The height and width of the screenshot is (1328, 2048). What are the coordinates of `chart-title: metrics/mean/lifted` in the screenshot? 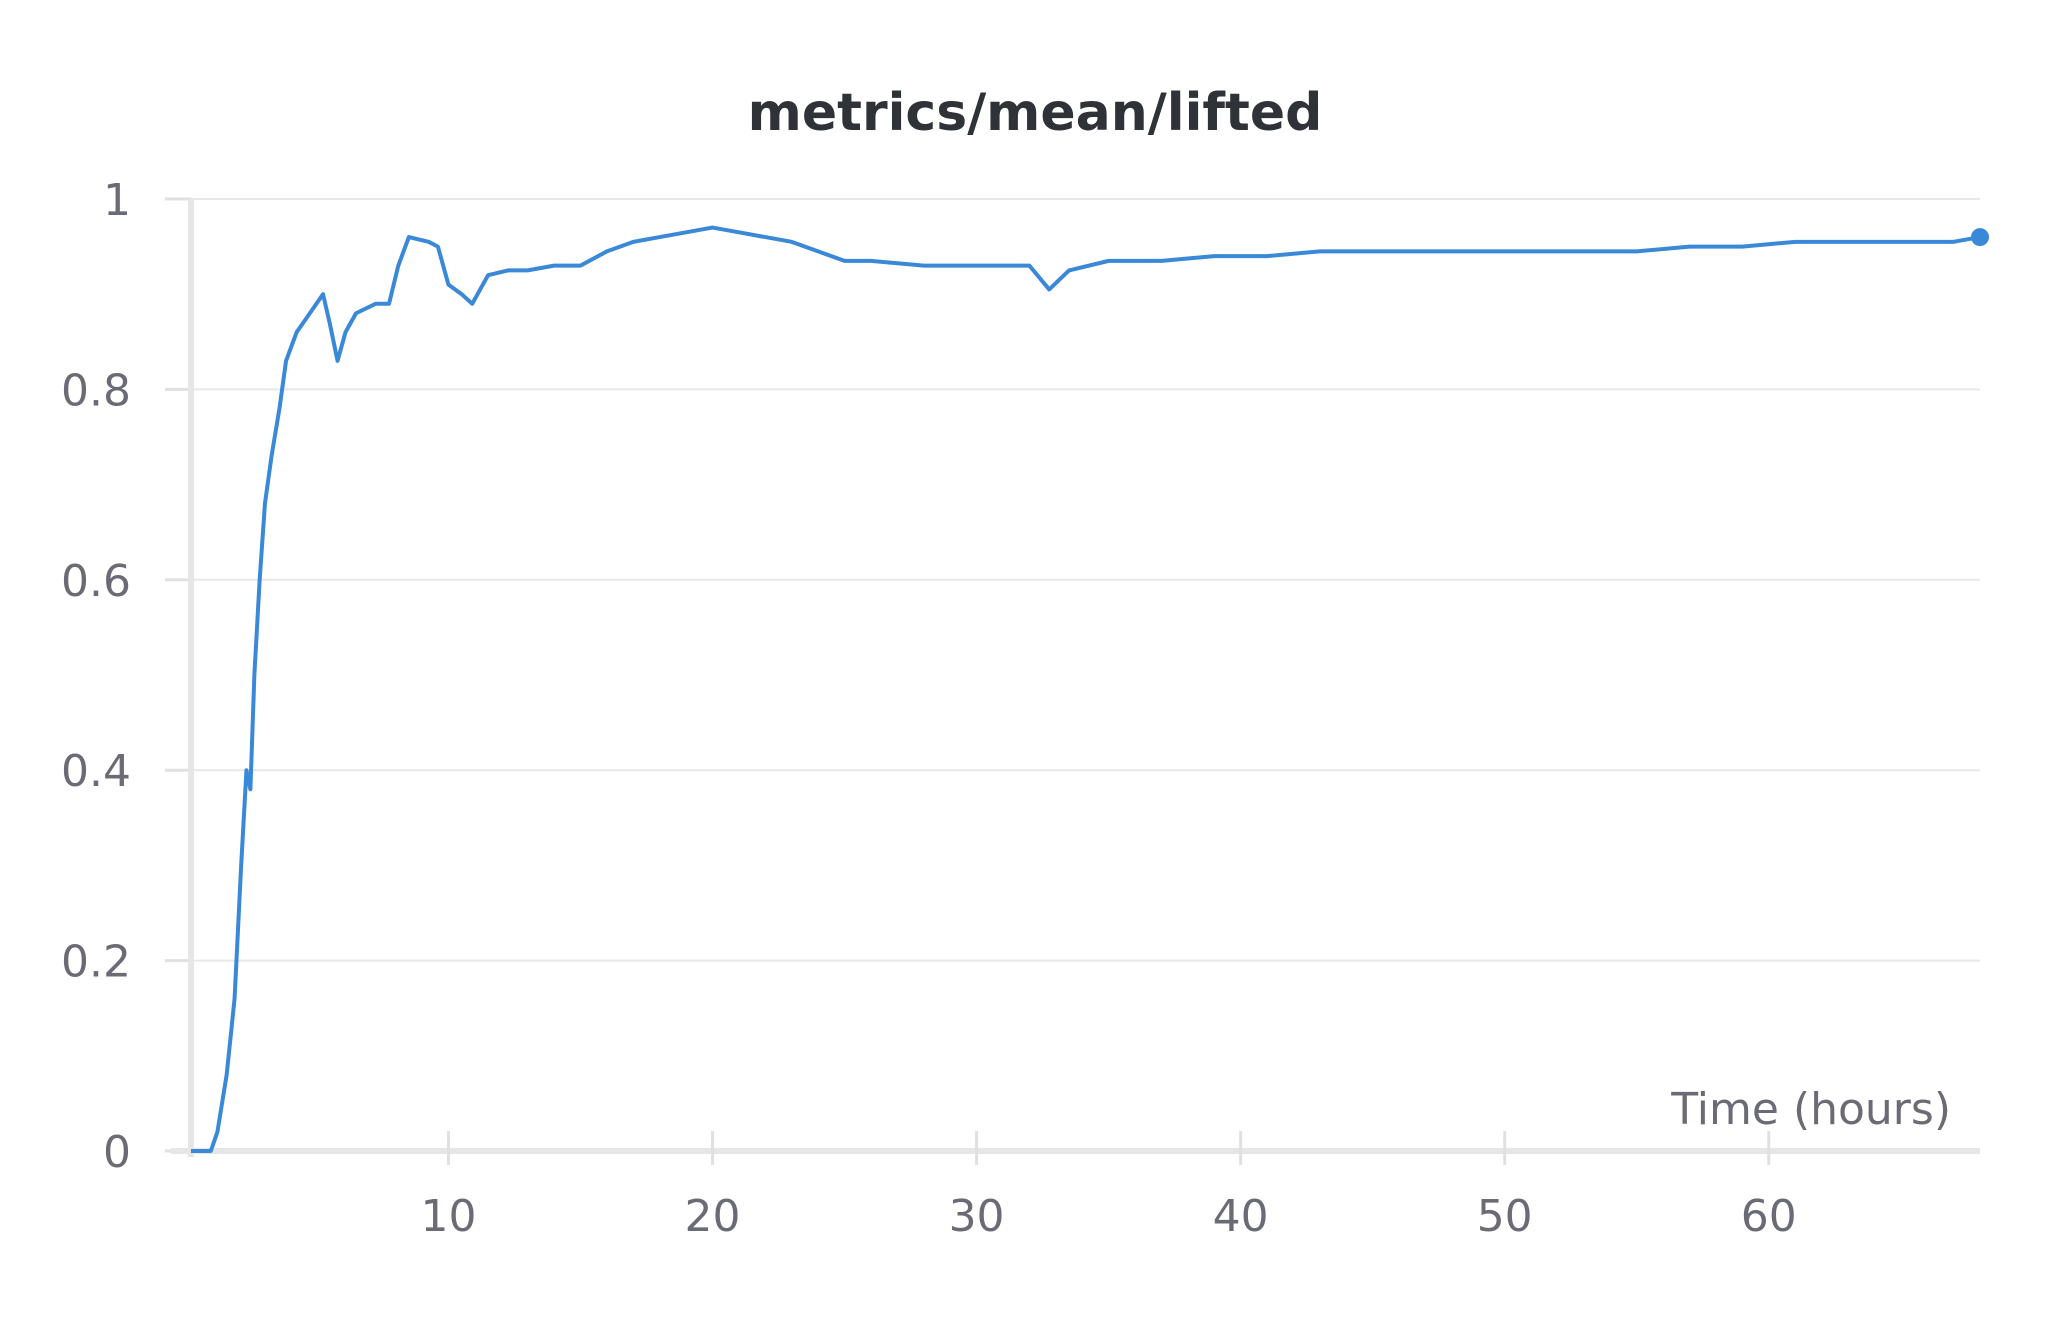 It's located at (1035, 113).